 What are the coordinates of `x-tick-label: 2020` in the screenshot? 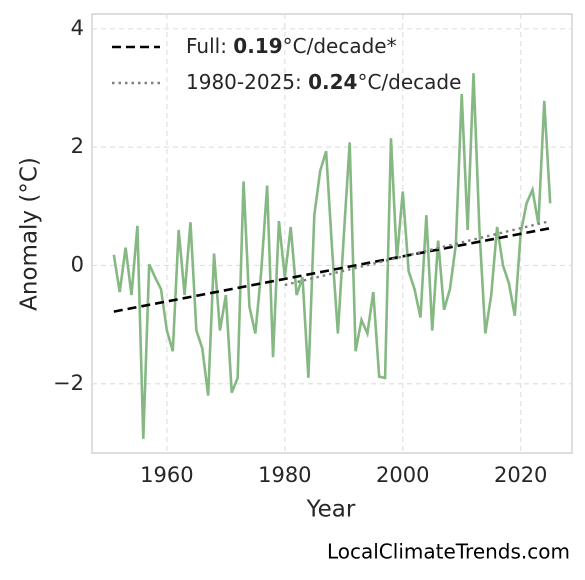 It's located at (520, 475).